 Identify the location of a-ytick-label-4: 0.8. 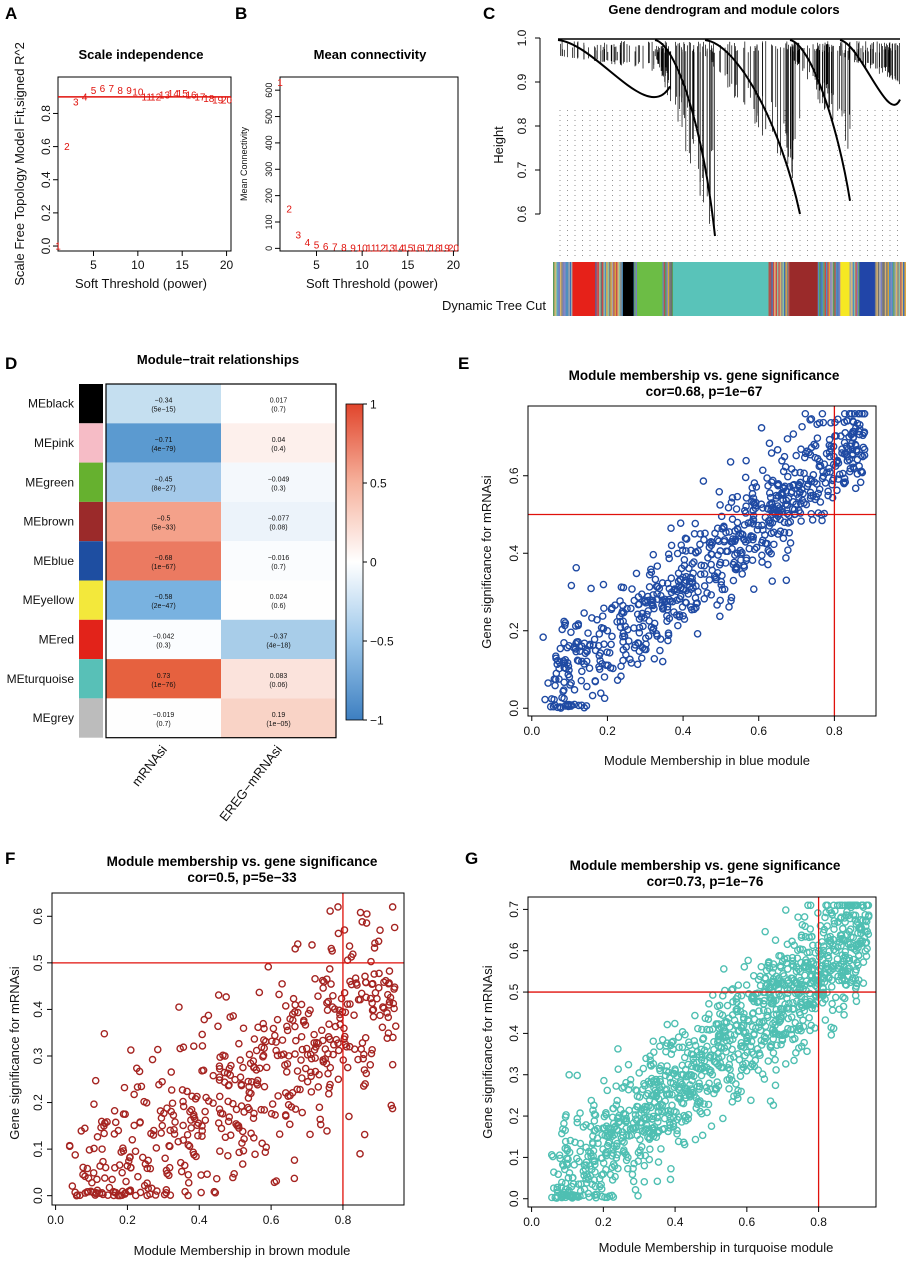
(46, 113).